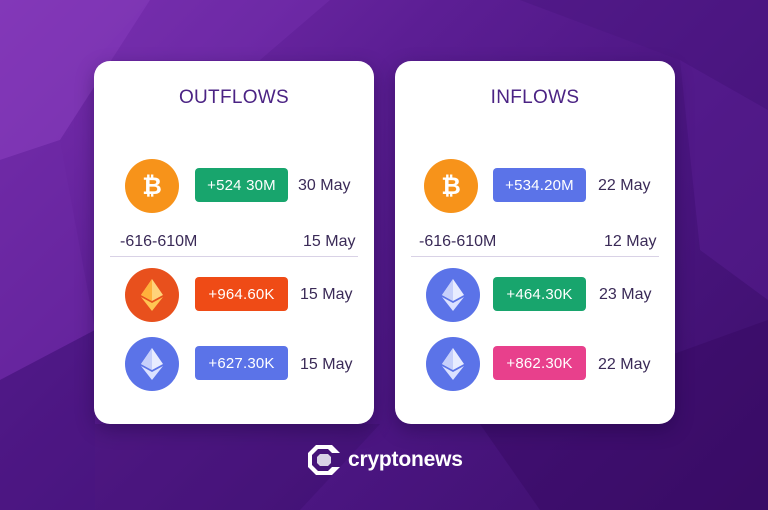 This screenshot has height=510, width=768. What do you see at coordinates (539, 185) in the screenshot?
I see `inflow-amount-badge: +534.20M` at bounding box center [539, 185].